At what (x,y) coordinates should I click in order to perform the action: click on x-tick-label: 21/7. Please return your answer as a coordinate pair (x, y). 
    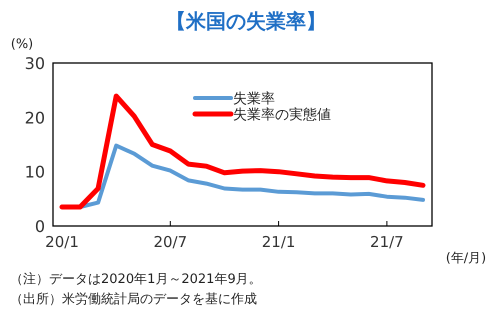
    Looking at the image, I should click on (387, 242).